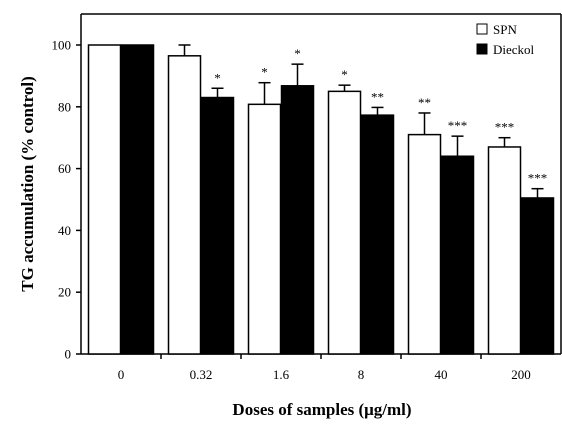  Describe the element at coordinates (62, 45) in the screenshot. I see `y-tick-label: 100` at that location.